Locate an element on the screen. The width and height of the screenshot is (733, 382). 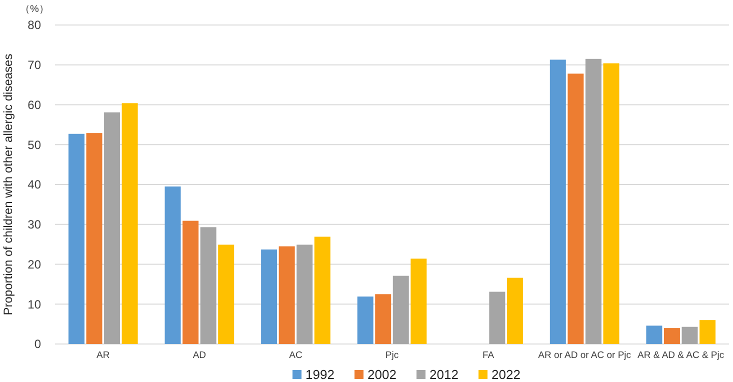
y-tick-label: 80 is located at coordinates (35, 25).